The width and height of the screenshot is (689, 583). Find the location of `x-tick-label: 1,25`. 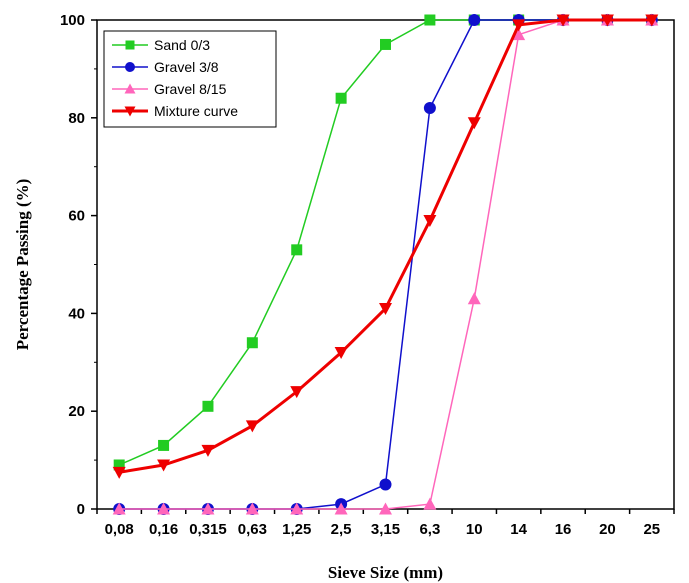

x-tick-label: 1,25 is located at coordinates (296, 529).